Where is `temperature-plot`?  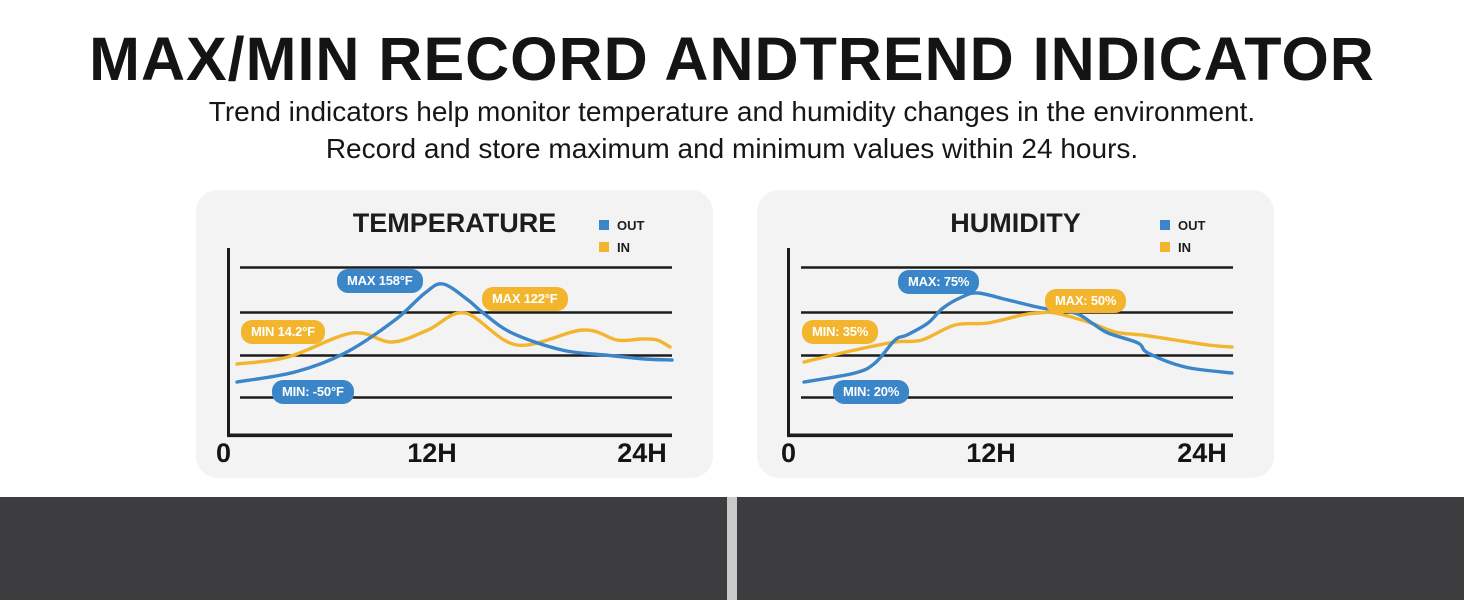
temperature-plot is located at coordinates (450, 343).